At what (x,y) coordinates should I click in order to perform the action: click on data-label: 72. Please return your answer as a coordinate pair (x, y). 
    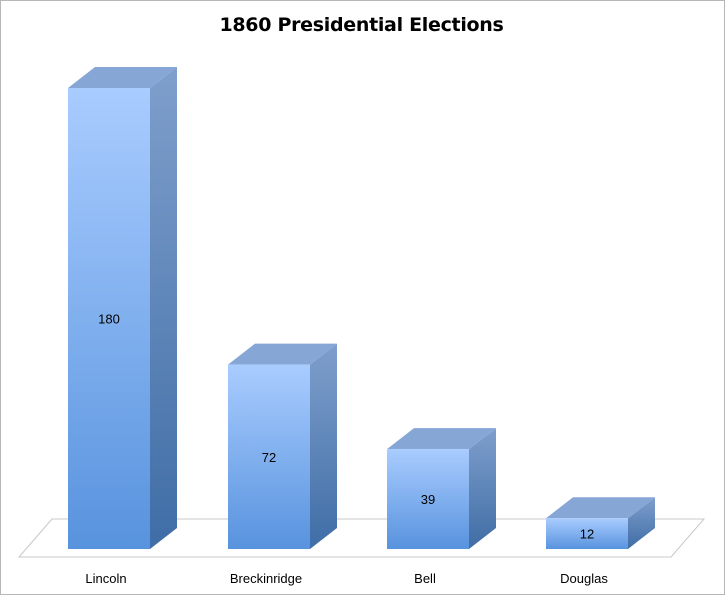
    Looking at the image, I should click on (269, 457).